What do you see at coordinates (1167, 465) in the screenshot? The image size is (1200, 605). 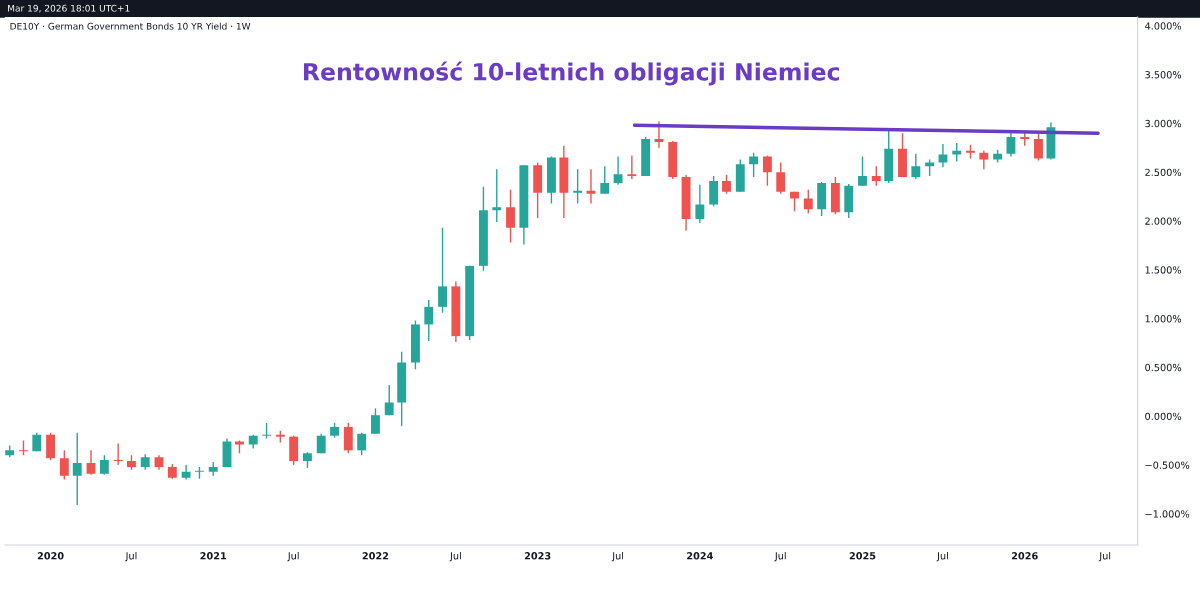 I see `y-tick-label: −0.500%` at bounding box center [1167, 465].